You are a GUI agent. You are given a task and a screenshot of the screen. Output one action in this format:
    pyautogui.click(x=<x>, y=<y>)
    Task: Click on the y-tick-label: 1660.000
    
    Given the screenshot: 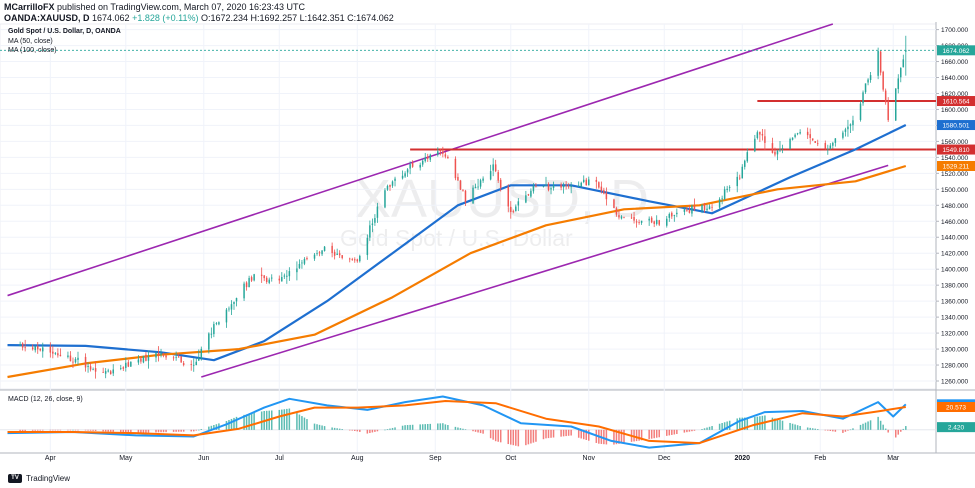 What is the action you would take?
    pyautogui.click(x=954, y=62)
    